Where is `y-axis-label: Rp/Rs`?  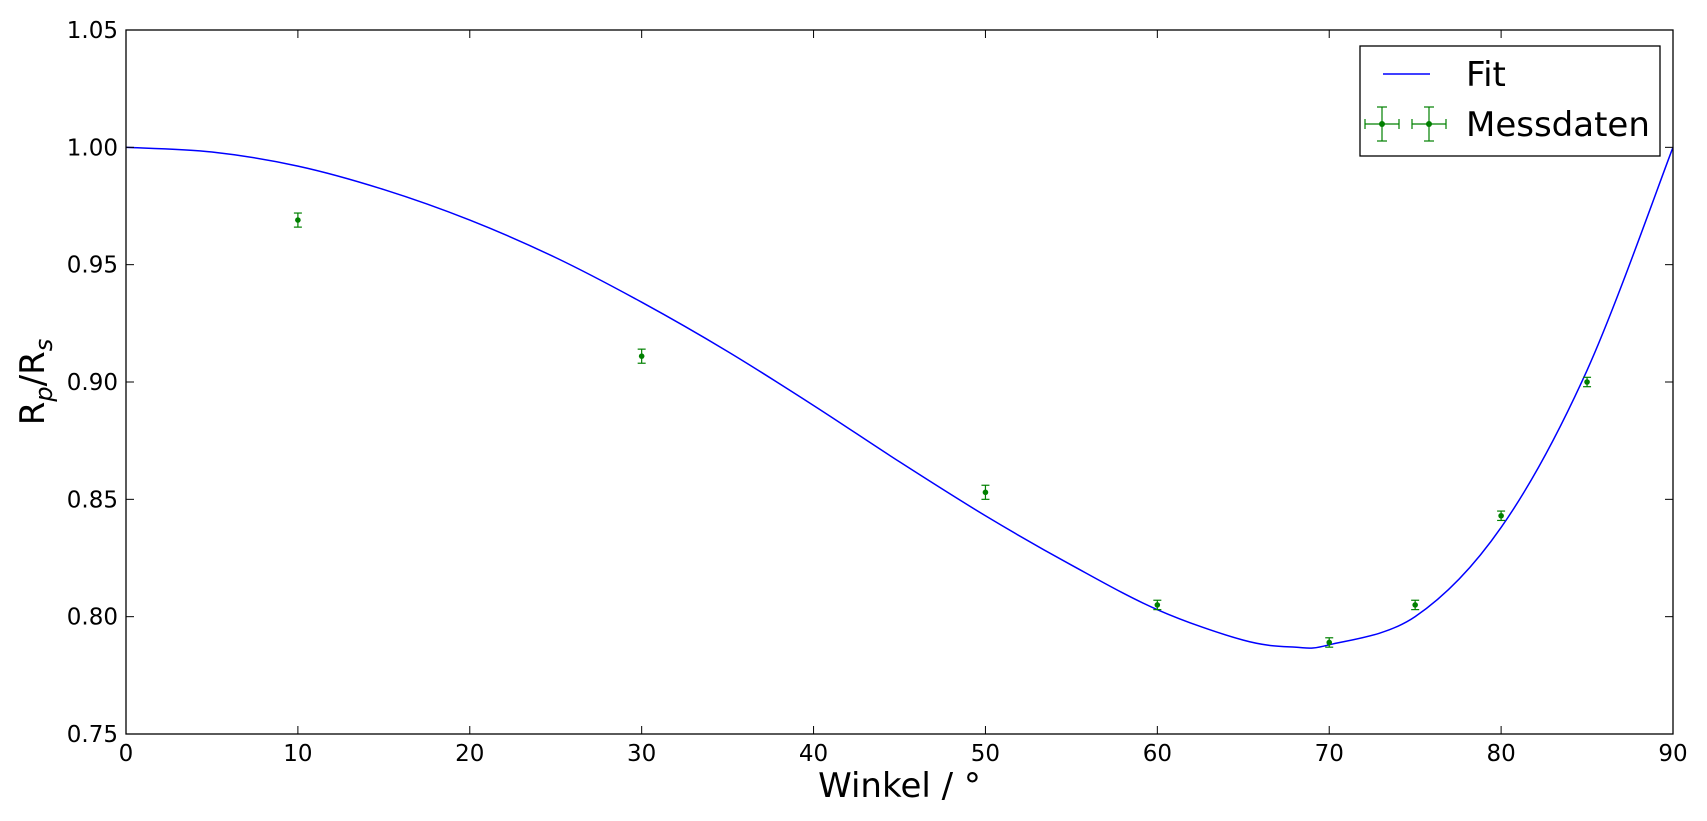
y-axis-label: Rp/Rs is located at coordinates (35, 382).